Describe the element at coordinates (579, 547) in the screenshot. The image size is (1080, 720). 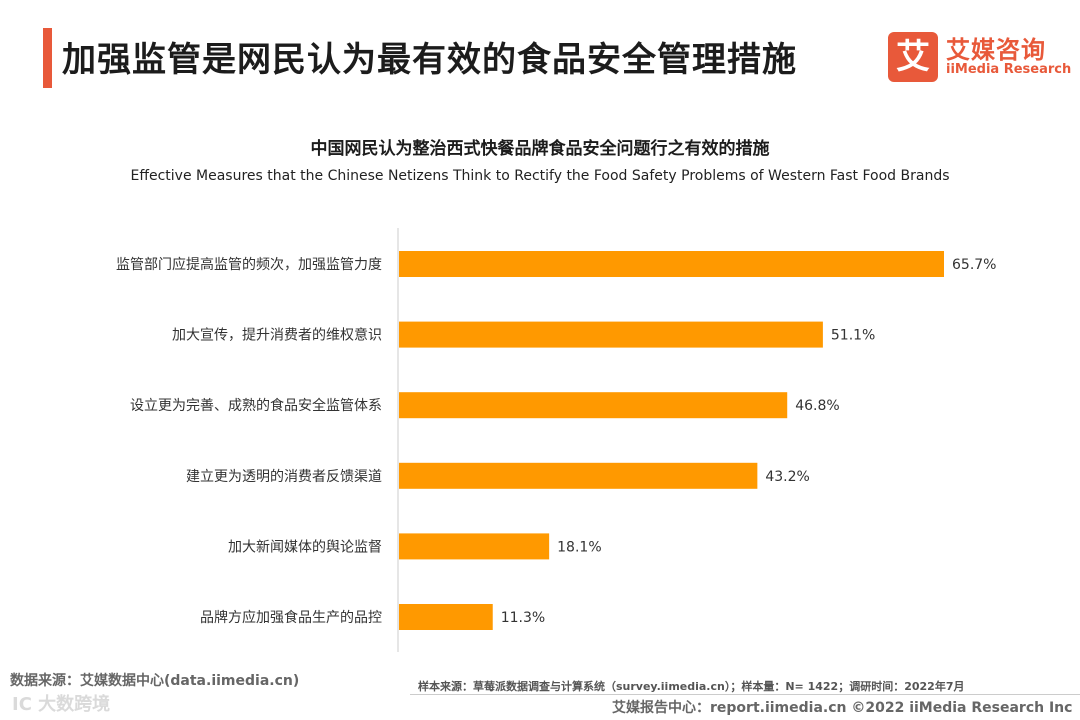
I see `data-label: 18.1%` at that location.